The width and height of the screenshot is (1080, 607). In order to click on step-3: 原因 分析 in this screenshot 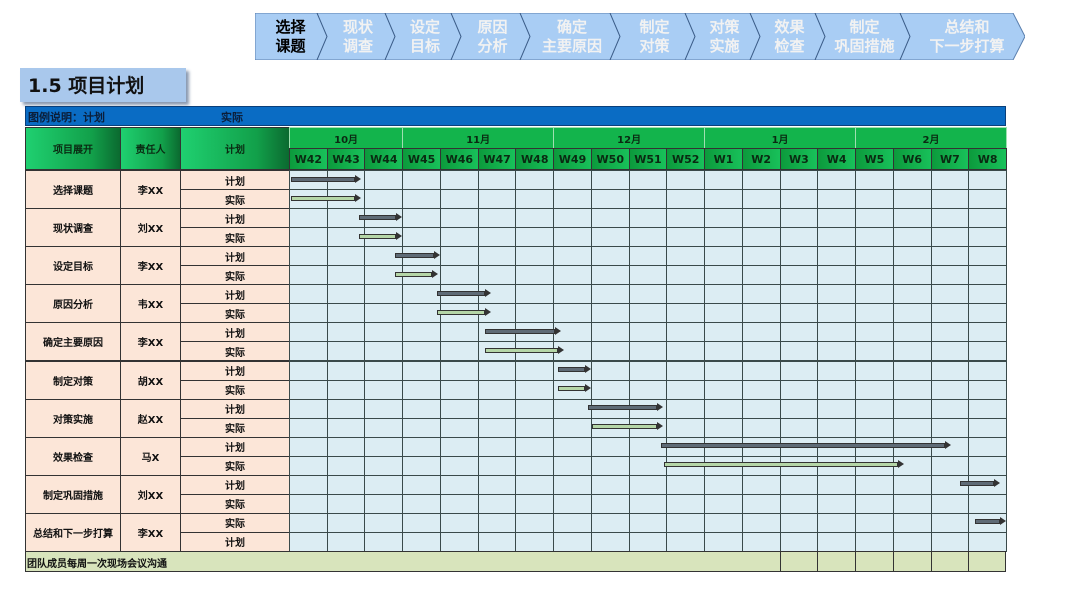, I will do `click(492, 36)`.